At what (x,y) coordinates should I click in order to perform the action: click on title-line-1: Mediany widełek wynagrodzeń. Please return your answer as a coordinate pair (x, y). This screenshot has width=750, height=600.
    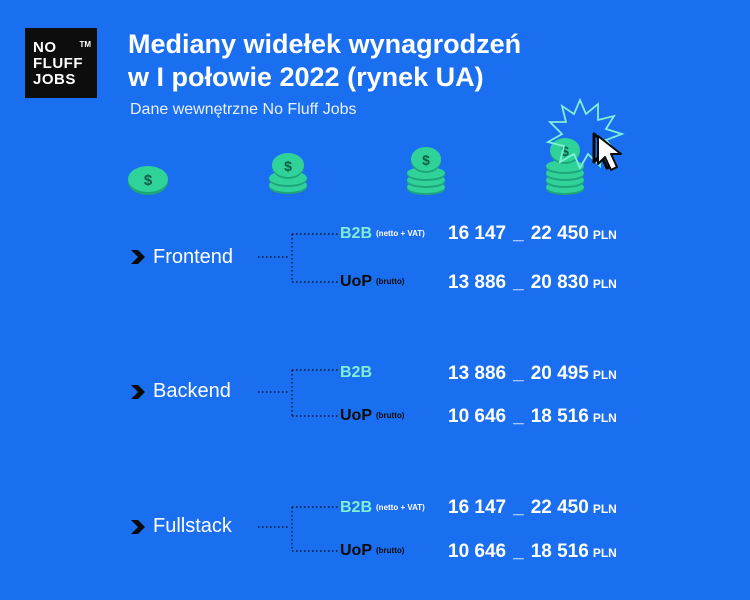
    Looking at the image, I should click on (325, 44).